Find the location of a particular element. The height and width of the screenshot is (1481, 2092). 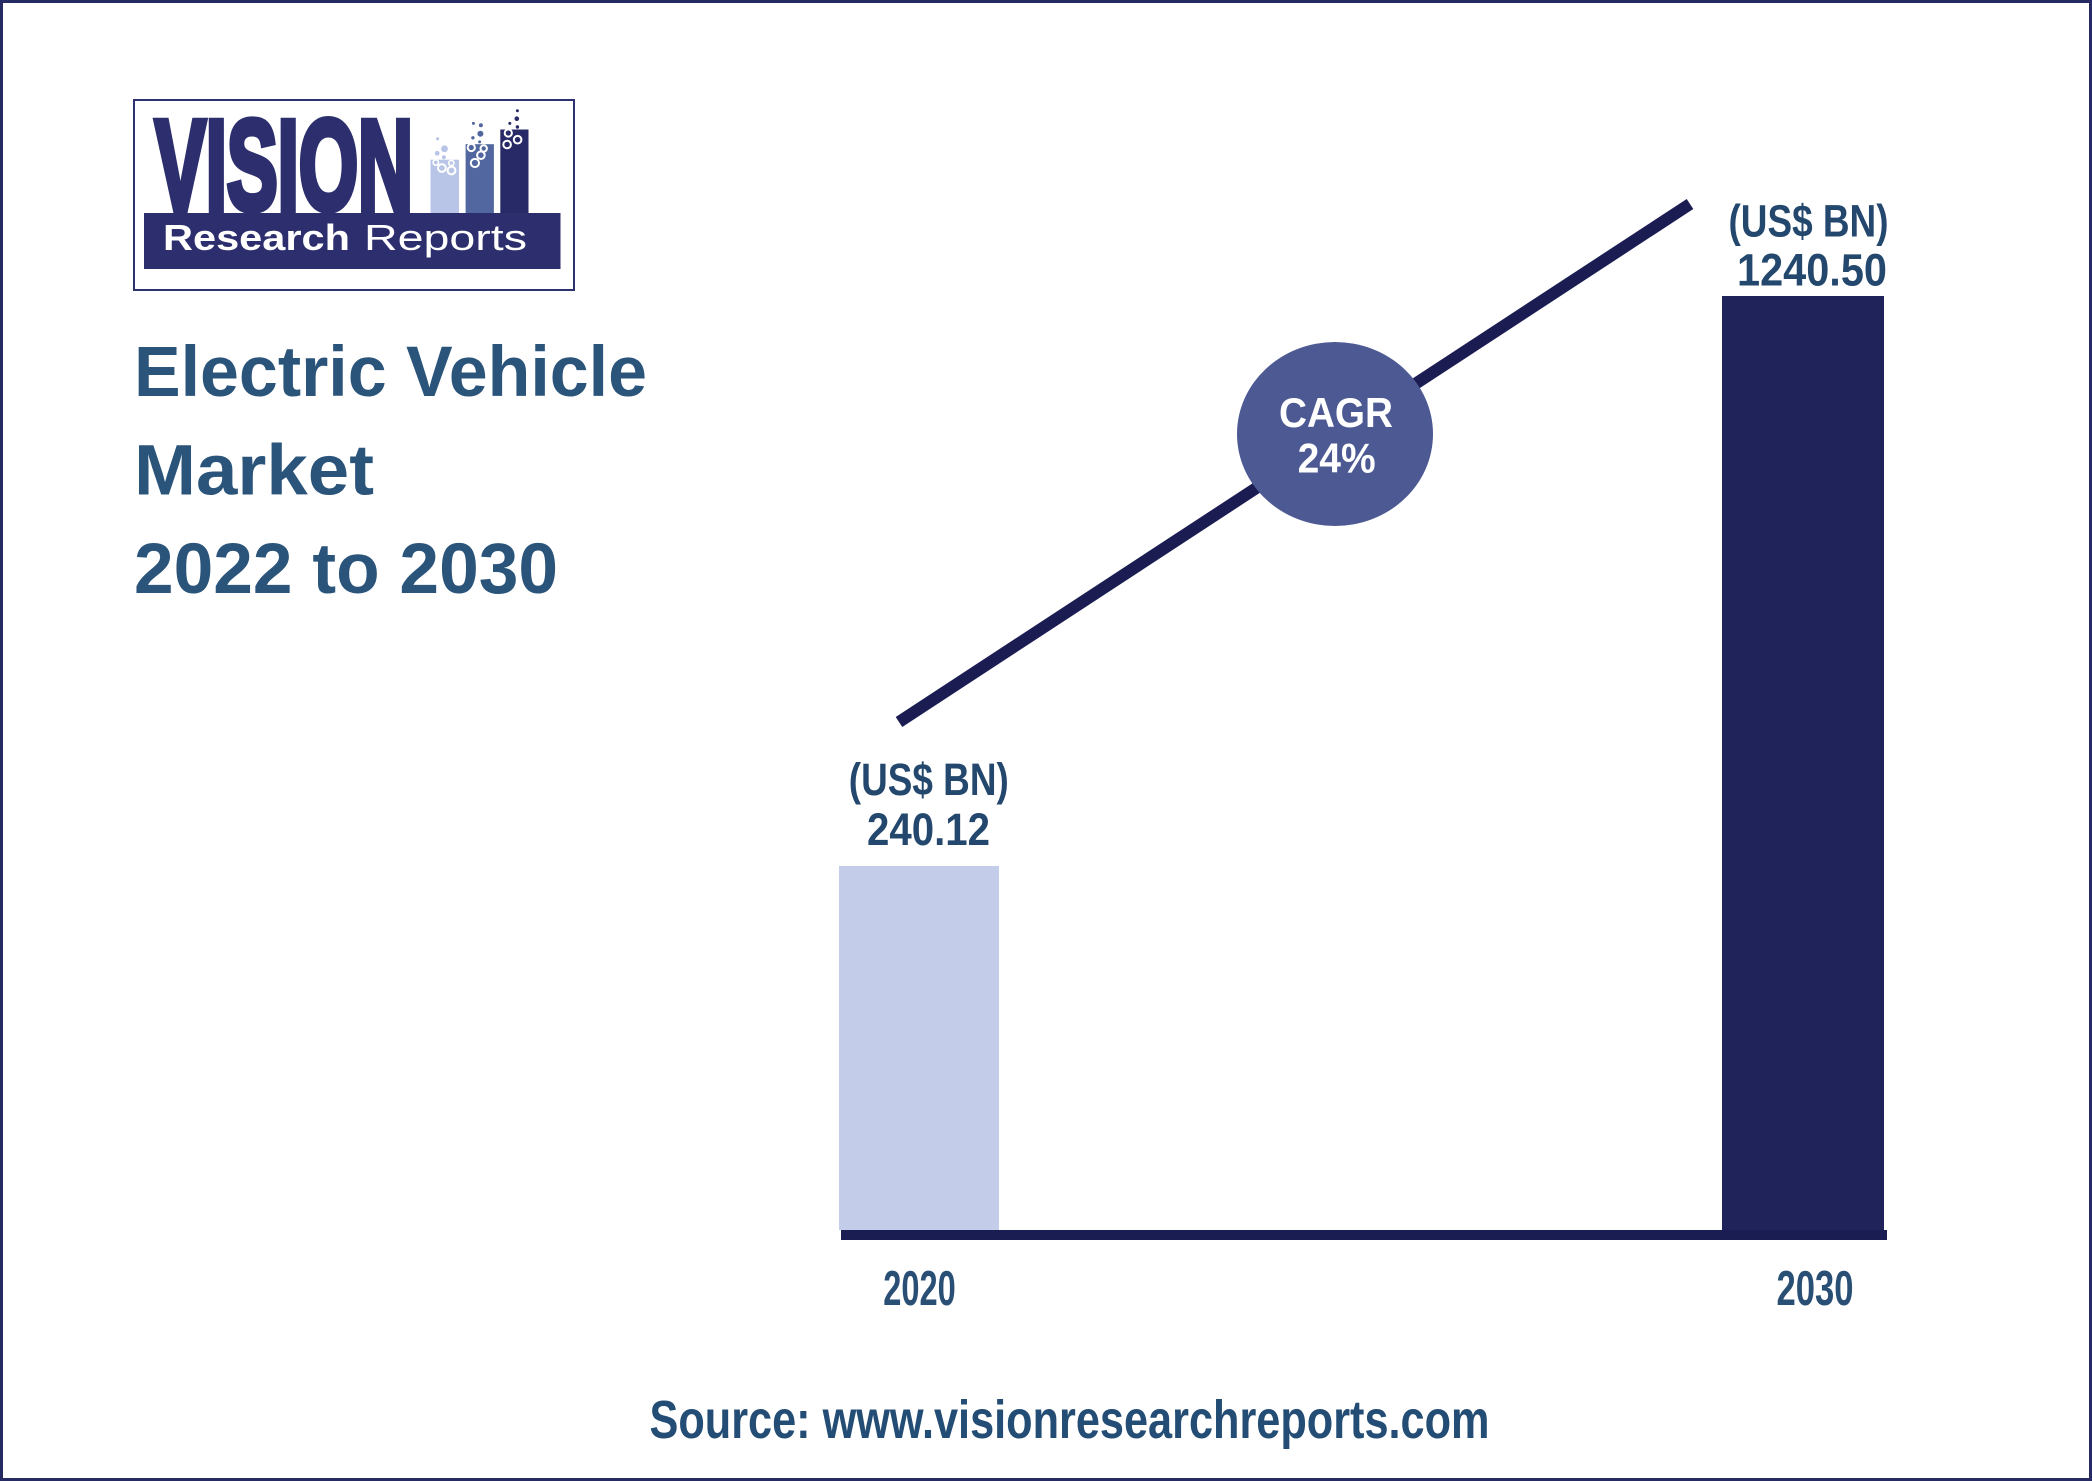

svg-text: Research is located at coordinates (256, 237).